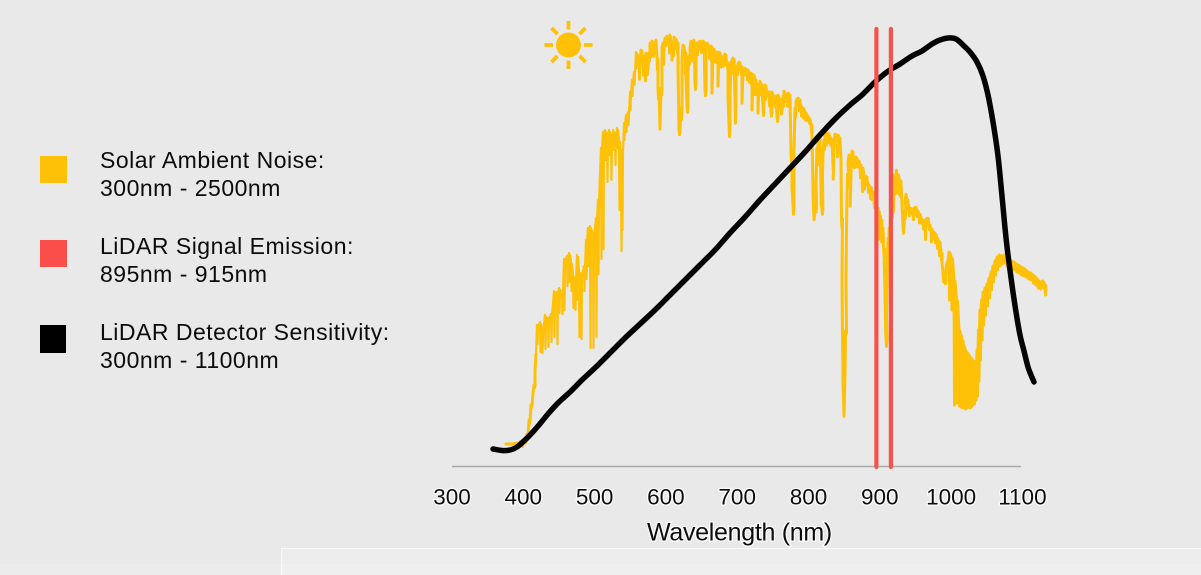  Describe the element at coordinates (524, 497) in the screenshot. I see `svg-text: 400` at that location.